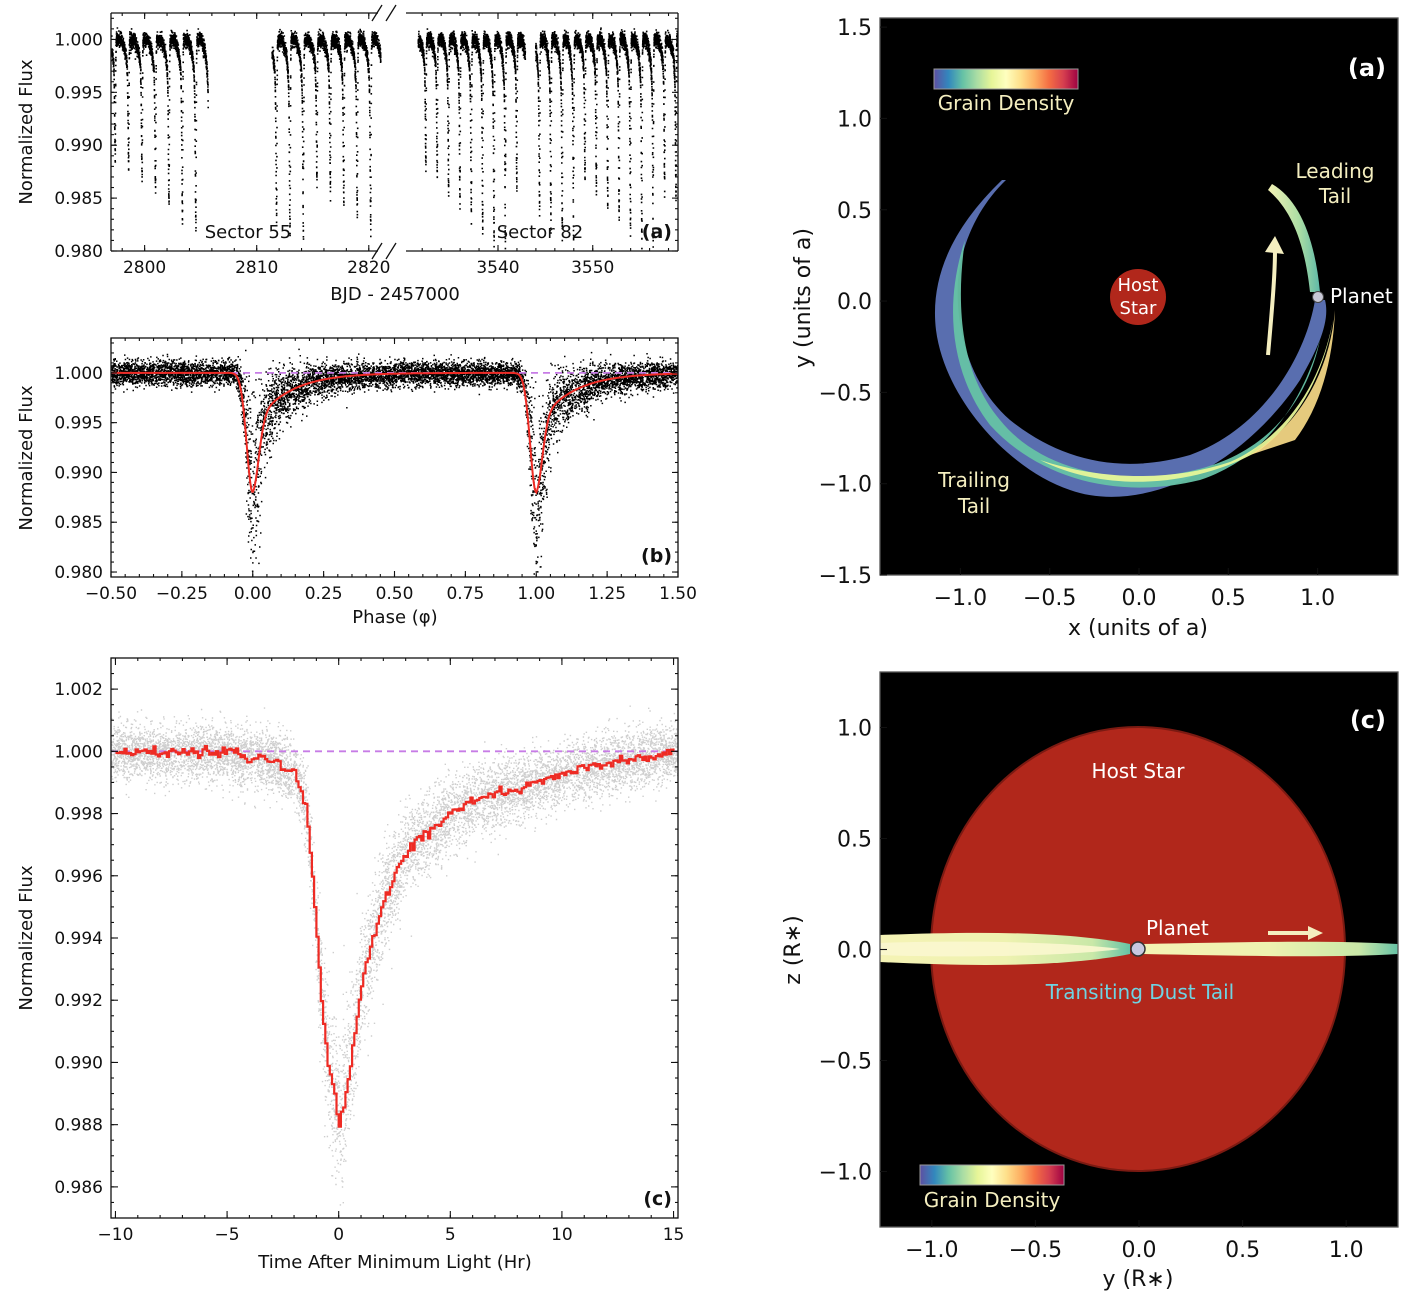 Image resolution: width=1416 pixels, height=1295 pixels. What do you see at coordinates (657, 232) in the screenshot?
I see `panel-label-a-left: (a)` at bounding box center [657, 232].